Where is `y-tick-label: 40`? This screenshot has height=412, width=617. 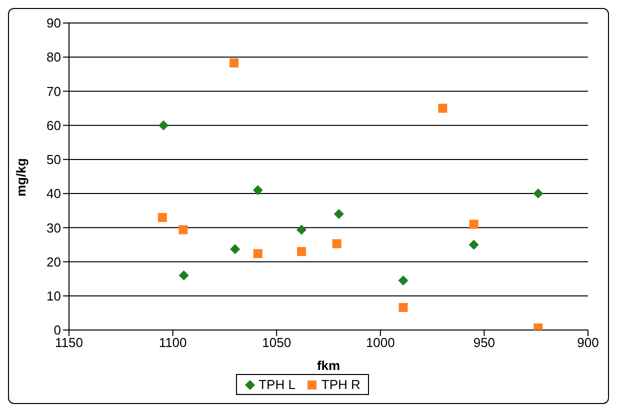
y-tick-label: 40 is located at coordinates (53, 194).